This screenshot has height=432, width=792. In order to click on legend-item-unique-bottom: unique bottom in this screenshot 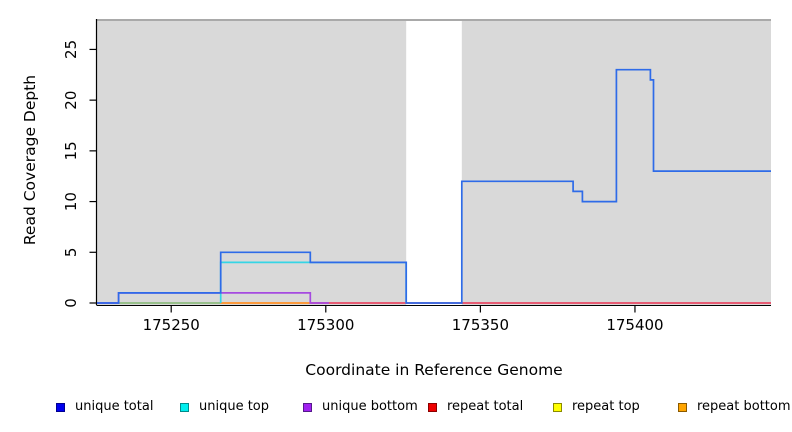, I will do `click(360, 407)`.